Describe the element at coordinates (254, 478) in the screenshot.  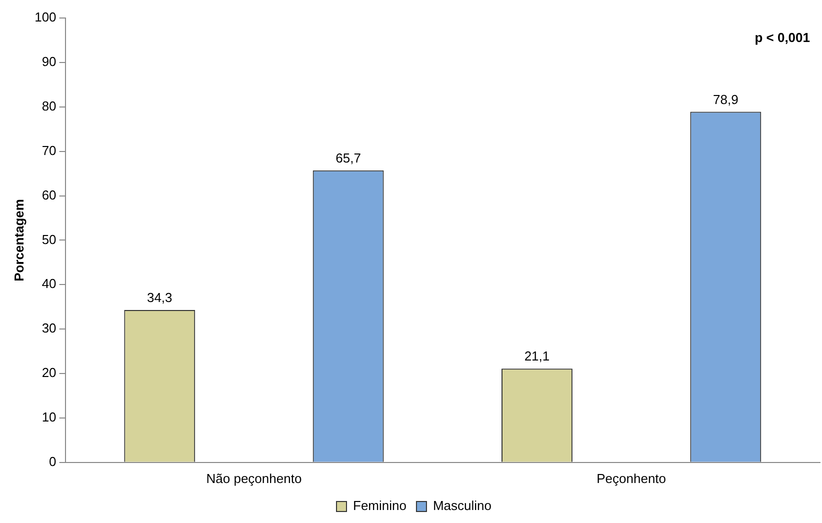
I see `x-tick-label: Não peçonhento` at that location.